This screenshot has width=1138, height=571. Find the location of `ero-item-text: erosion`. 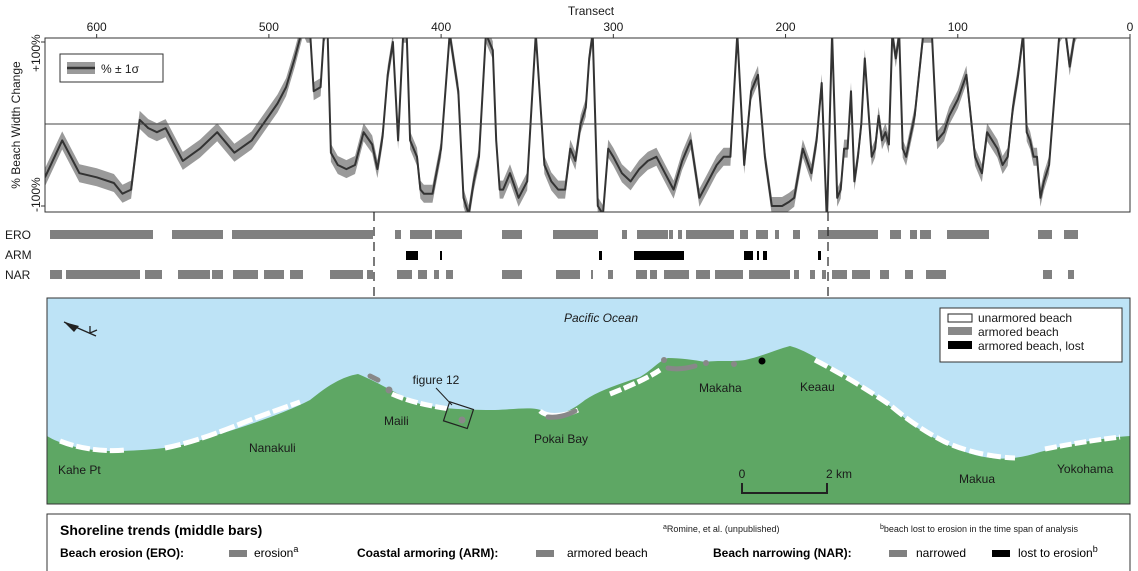

ero-item-text: erosion is located at coordinates (273, 553).